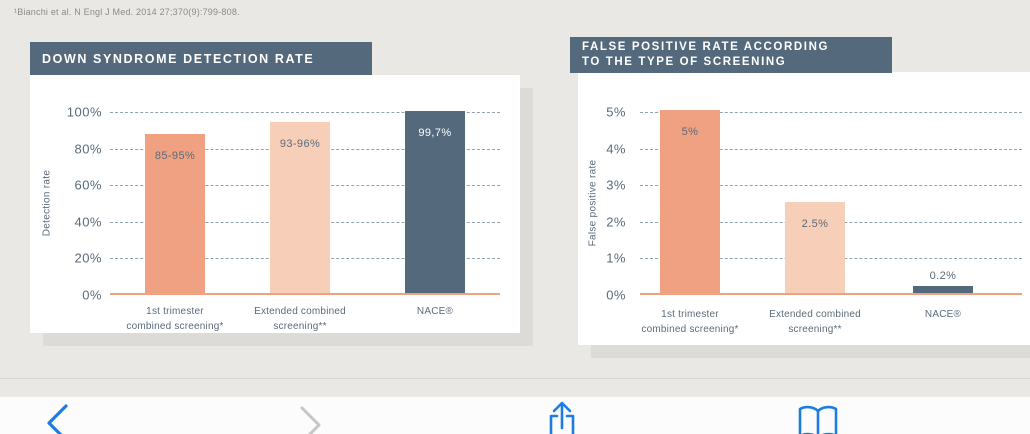 The height and width of the screenshot is (434, 1030). I want to click on bar-value-label: 5%, so click(690, 132).